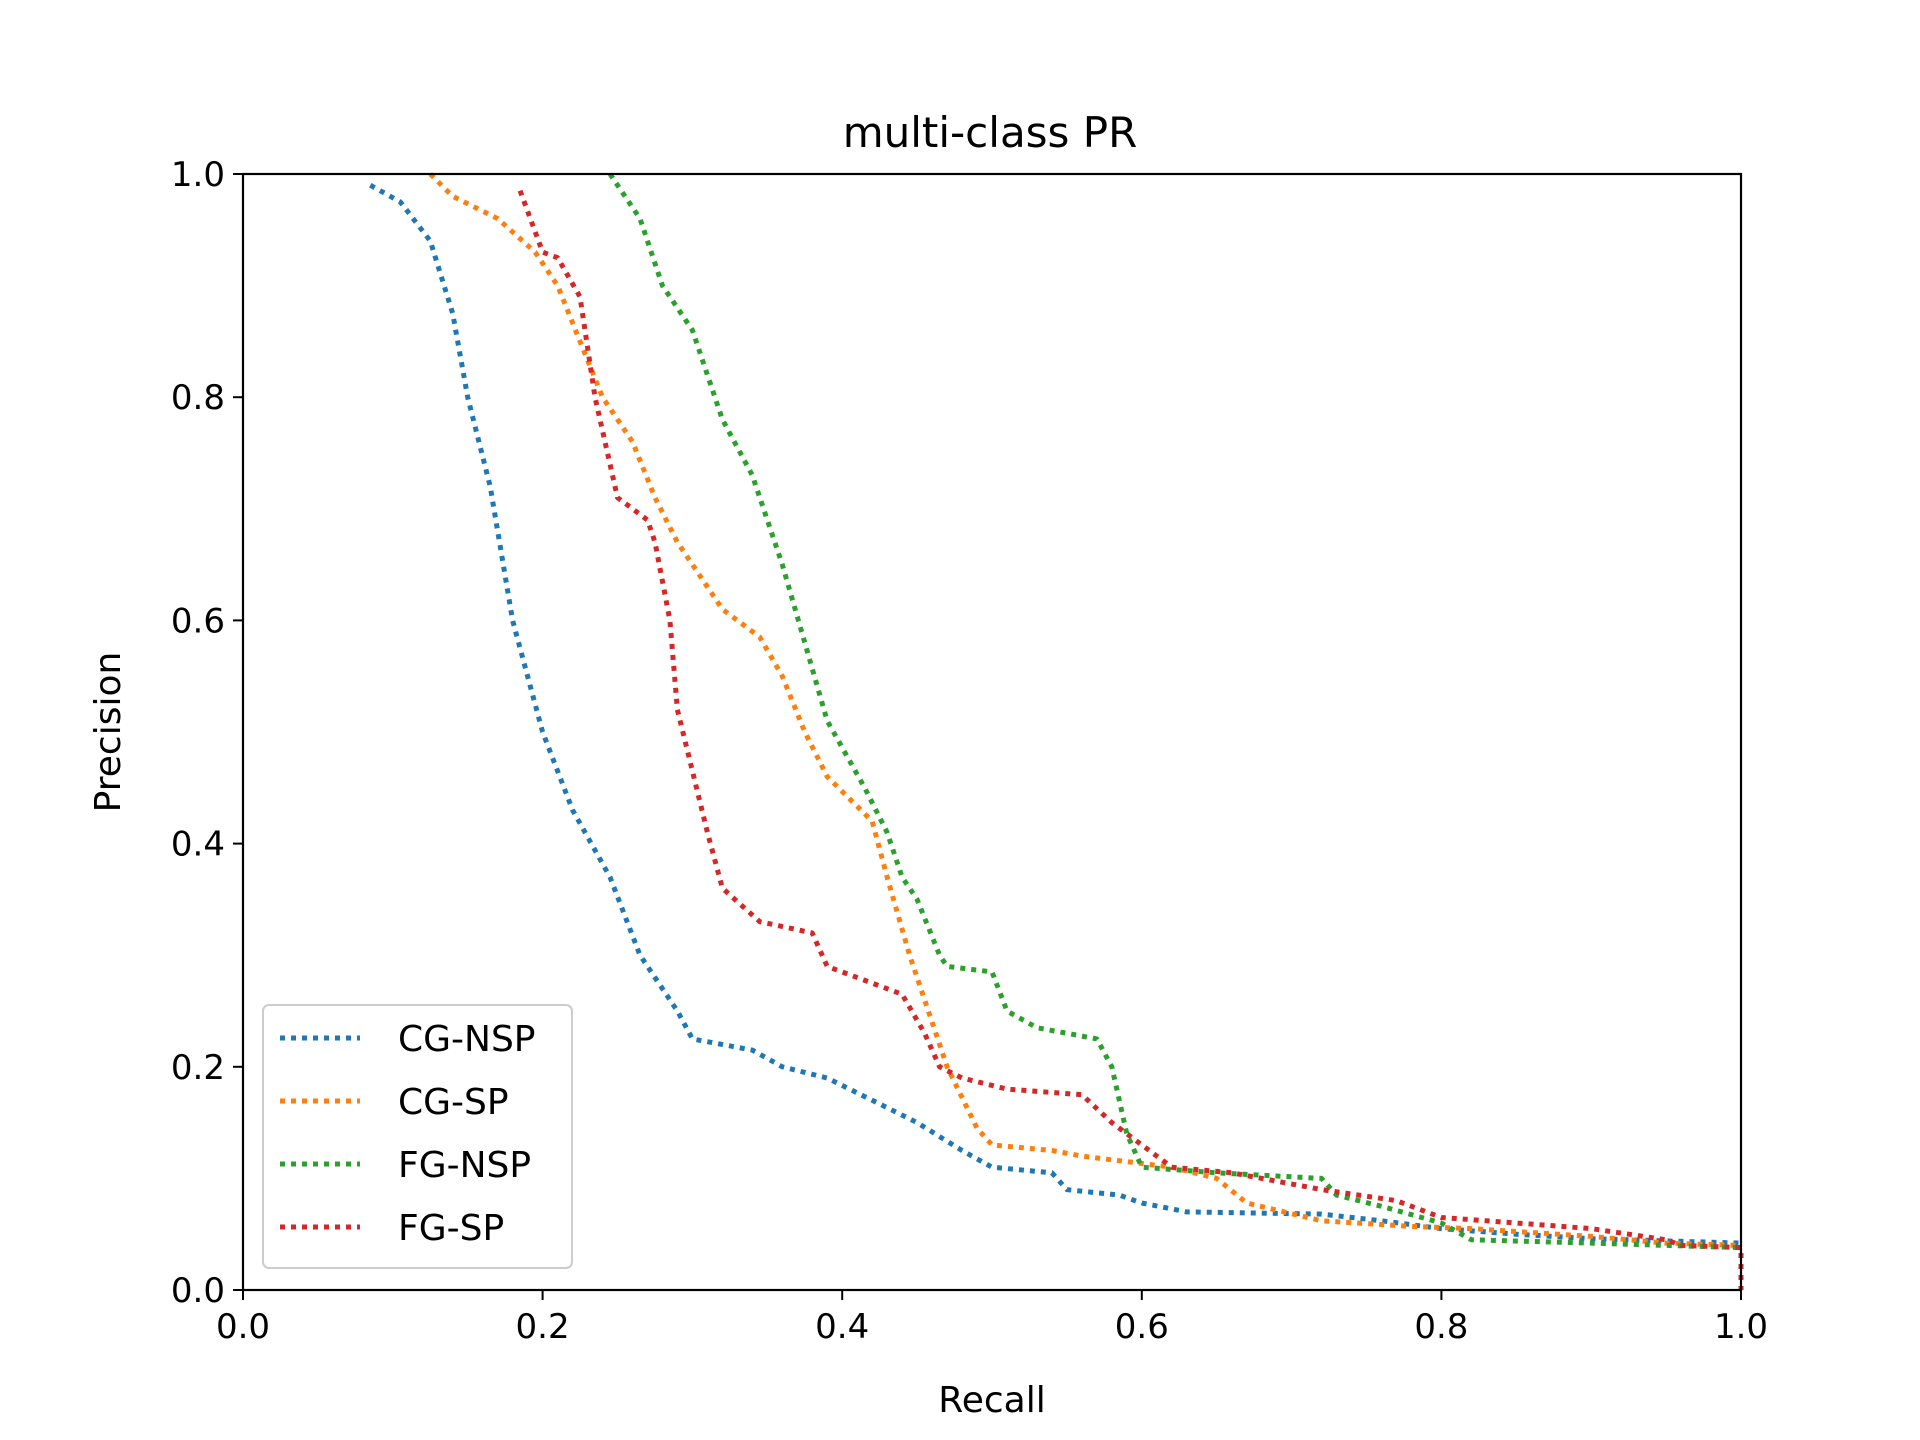 This screenshot has height=1440, width=1920. I want to click on legend-label-fg-sp: FG-SP, so click(451, 1228).